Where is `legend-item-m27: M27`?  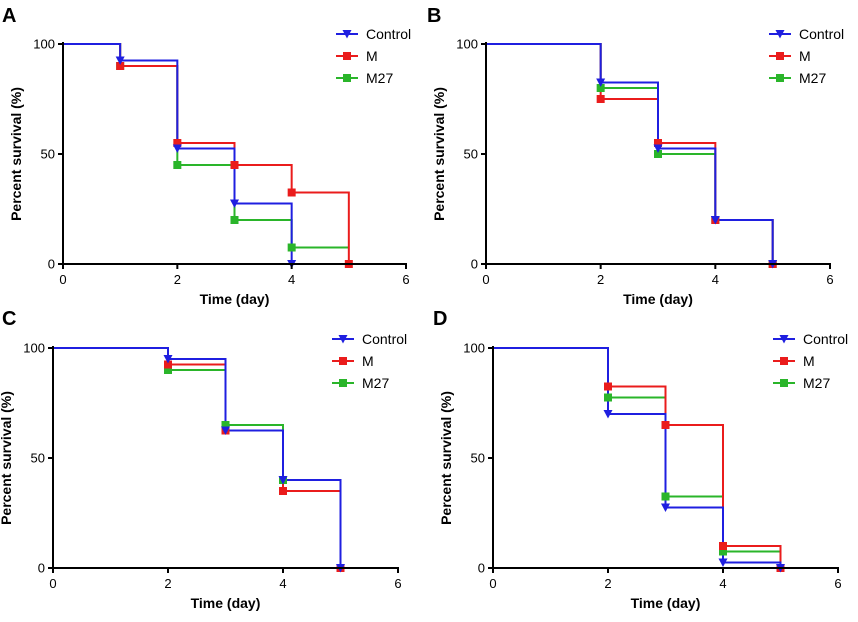 legend-item-m27: M27 is located at coordinates (797, 78).